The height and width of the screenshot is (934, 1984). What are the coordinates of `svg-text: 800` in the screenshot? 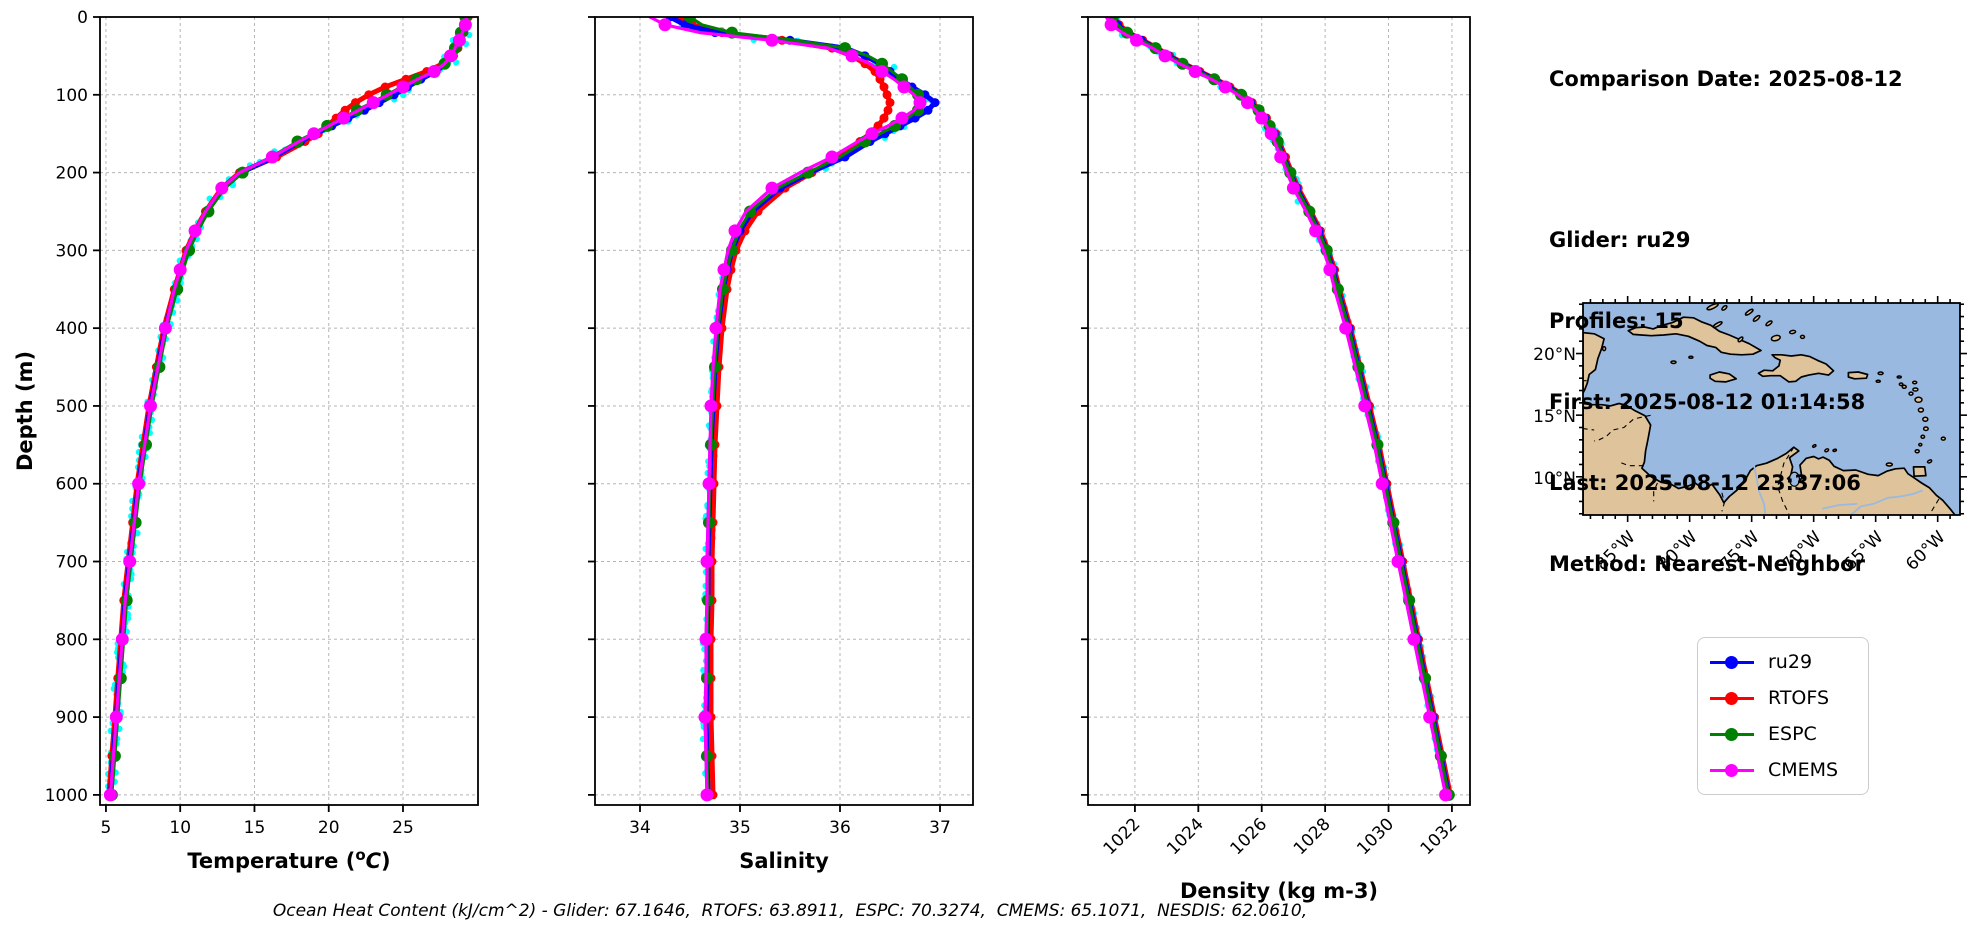 It's located at (72, 640).